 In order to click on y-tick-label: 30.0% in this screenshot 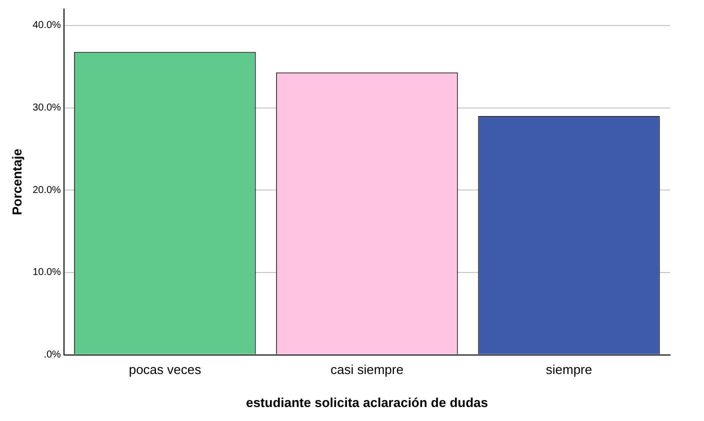, I will do `click(47, 108)`.